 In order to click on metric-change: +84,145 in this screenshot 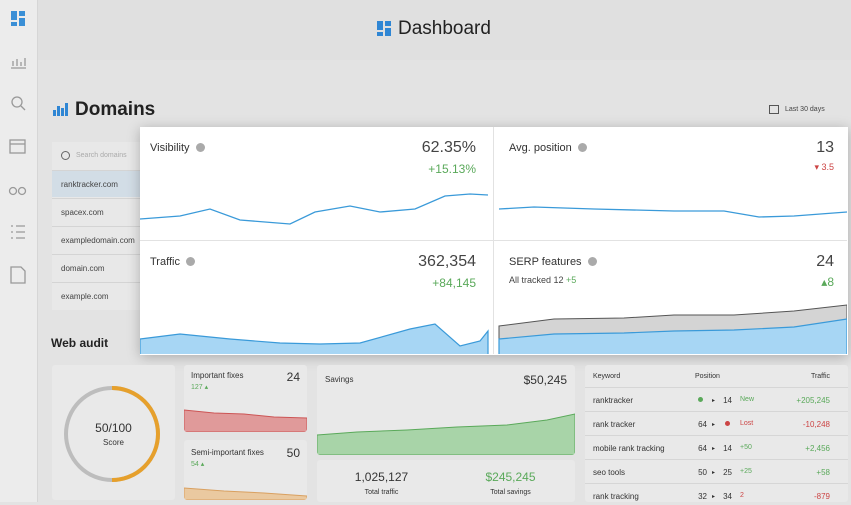, I will do `click(454, 283)`.